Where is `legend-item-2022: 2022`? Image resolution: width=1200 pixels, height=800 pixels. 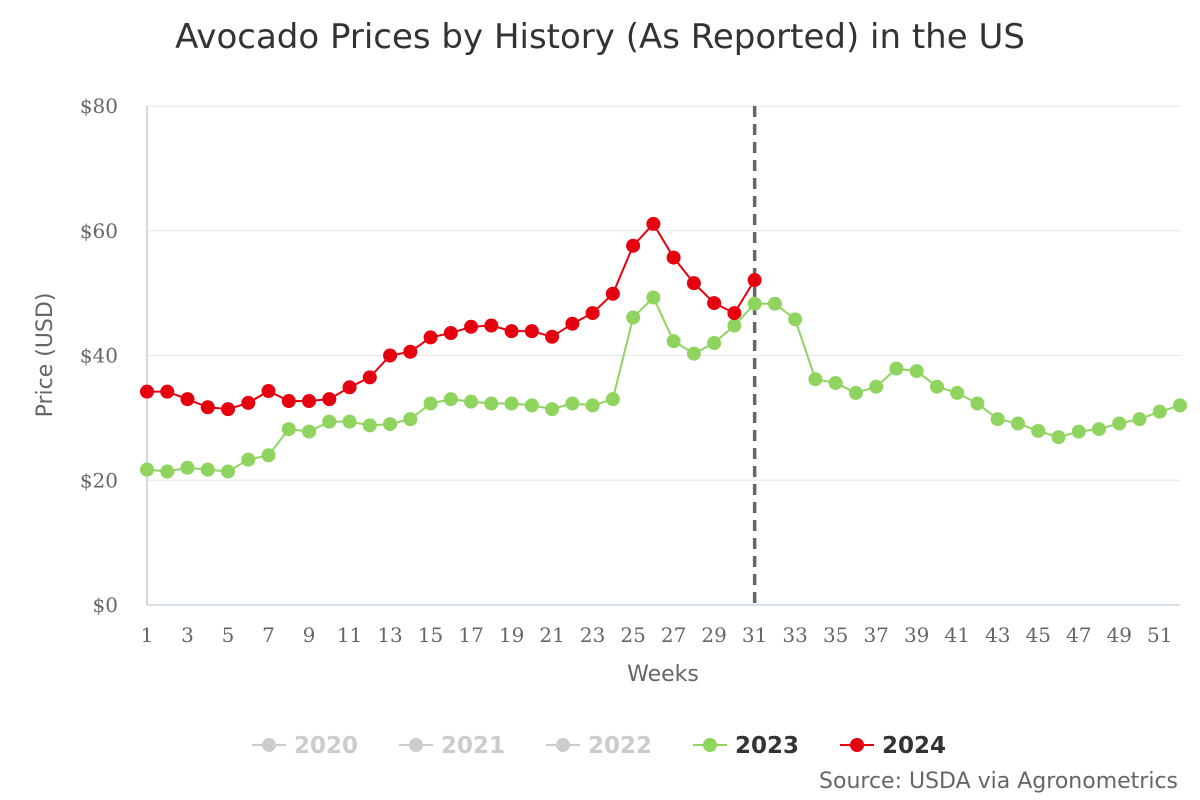
legend-item-2022: 2022 is located at coordinates (599, 746).